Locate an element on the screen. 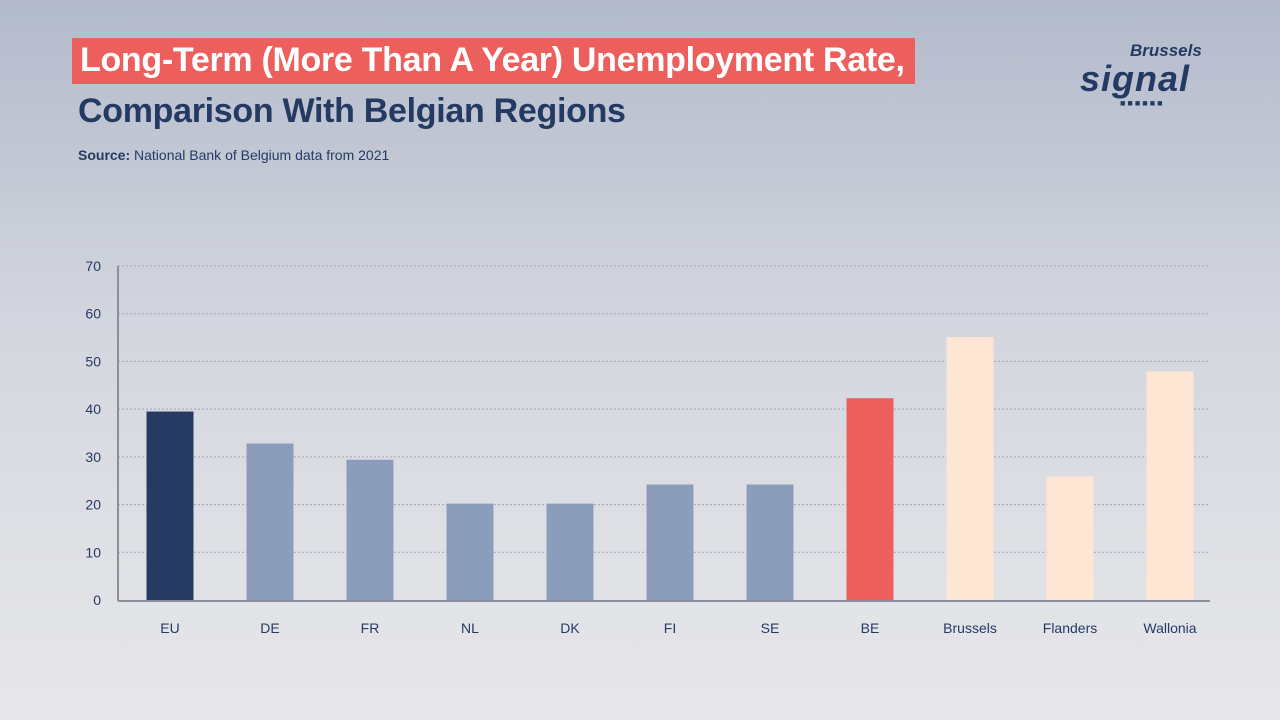 This screenshot has width=1280, height=720. y-tick-label: 70 is located at coordinates (93, 266).